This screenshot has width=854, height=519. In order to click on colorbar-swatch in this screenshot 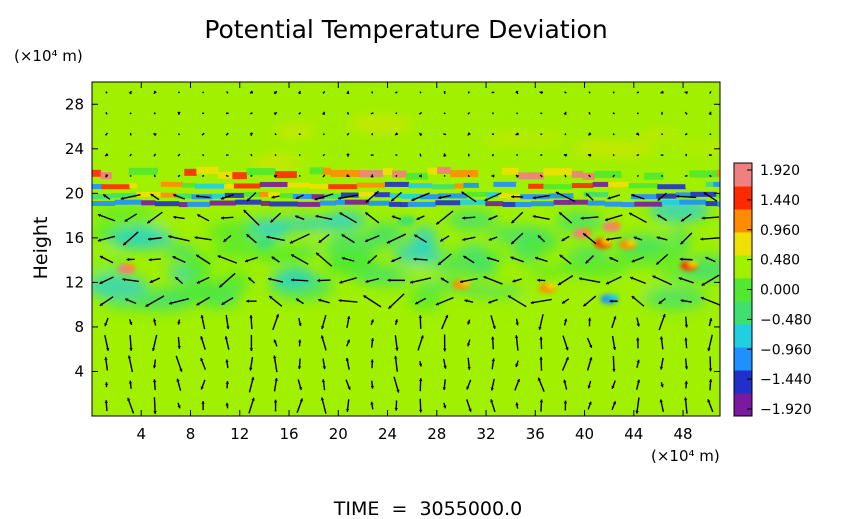, I will do `click(743, 267)`.